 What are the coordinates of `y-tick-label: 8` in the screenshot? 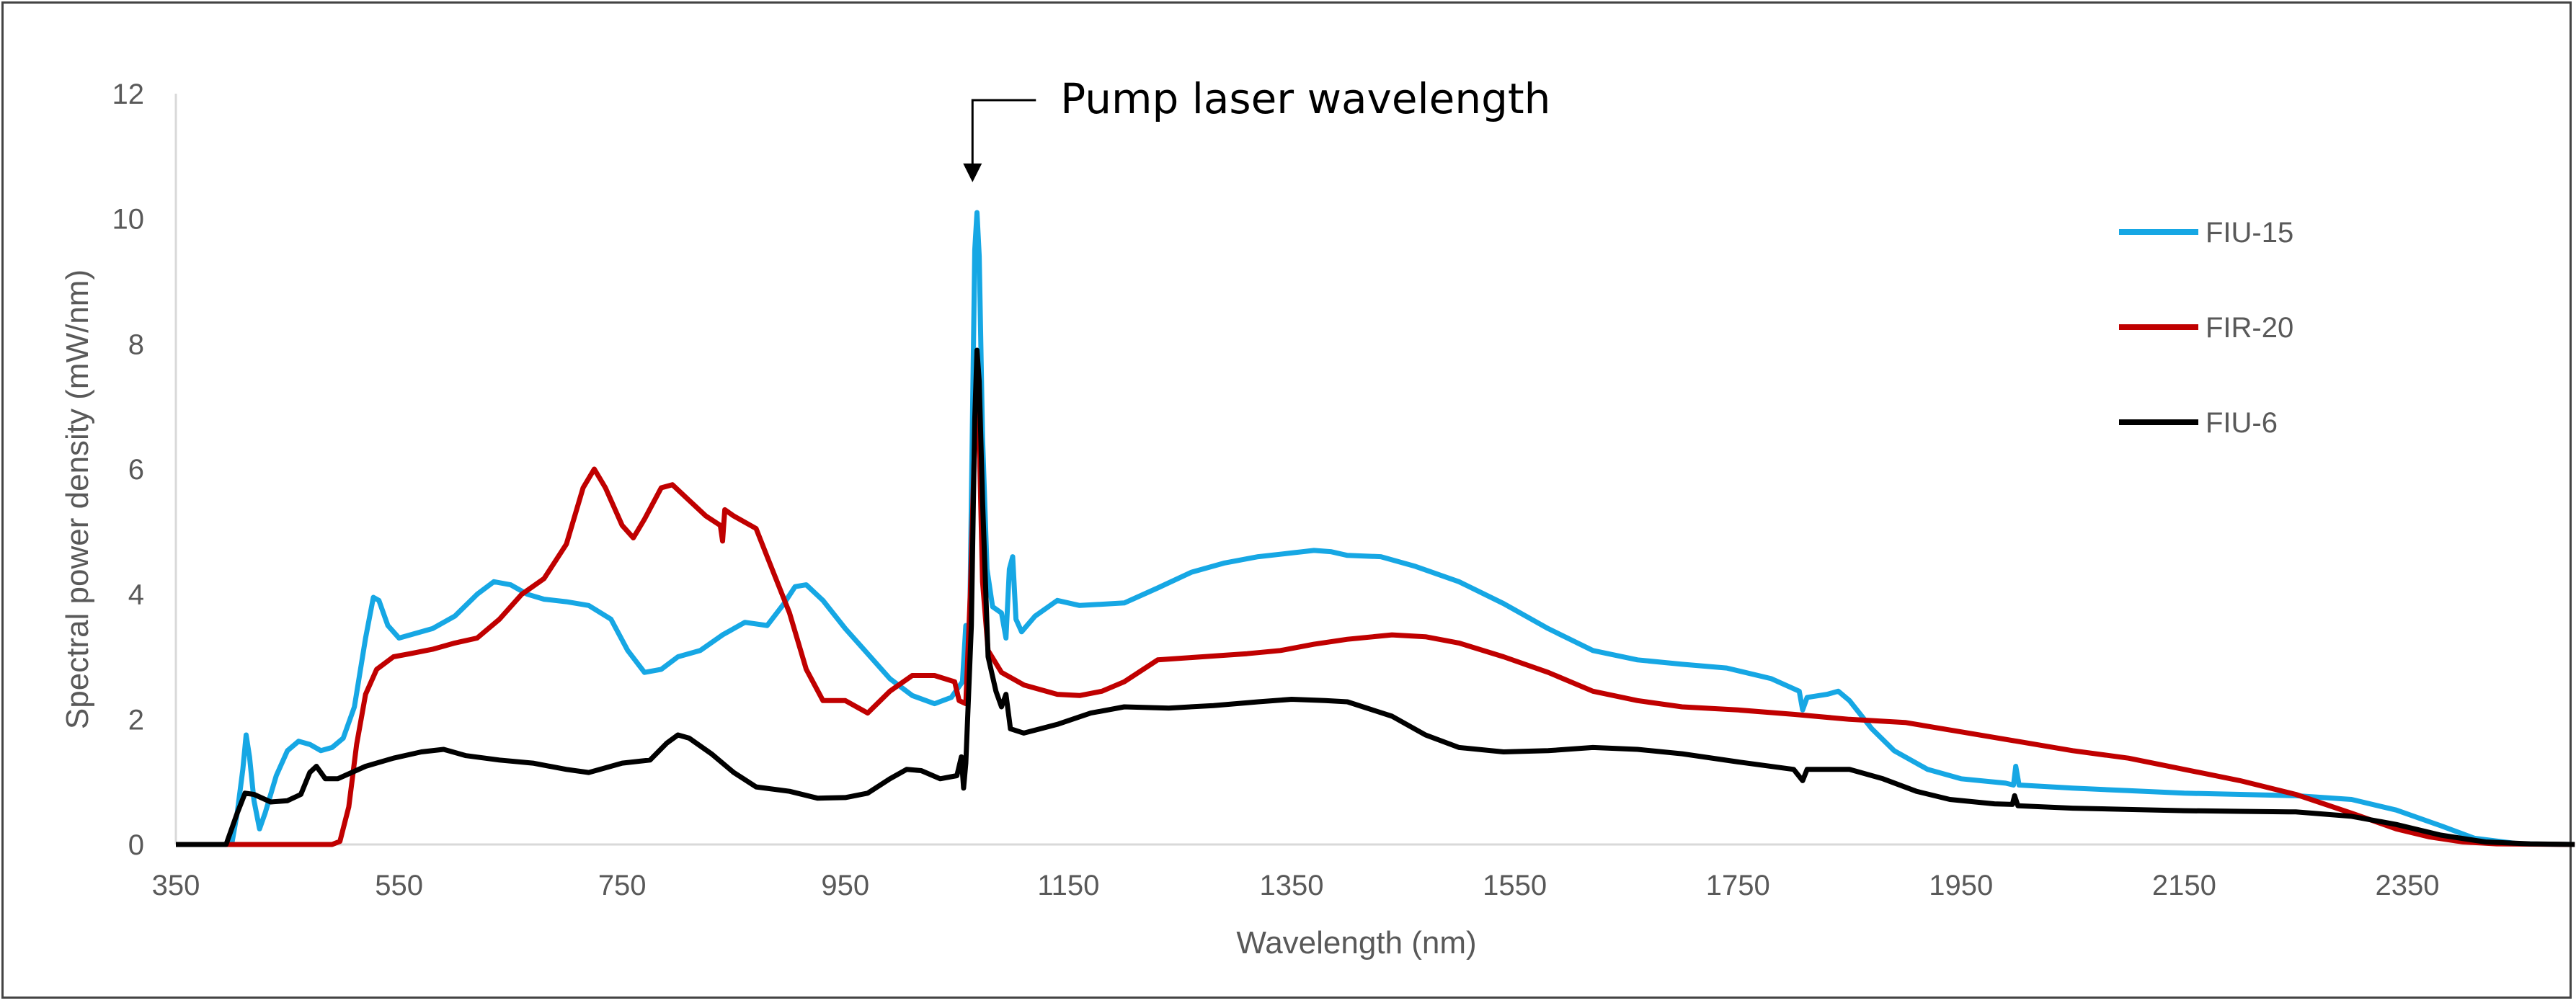 It's located at (136, 344).